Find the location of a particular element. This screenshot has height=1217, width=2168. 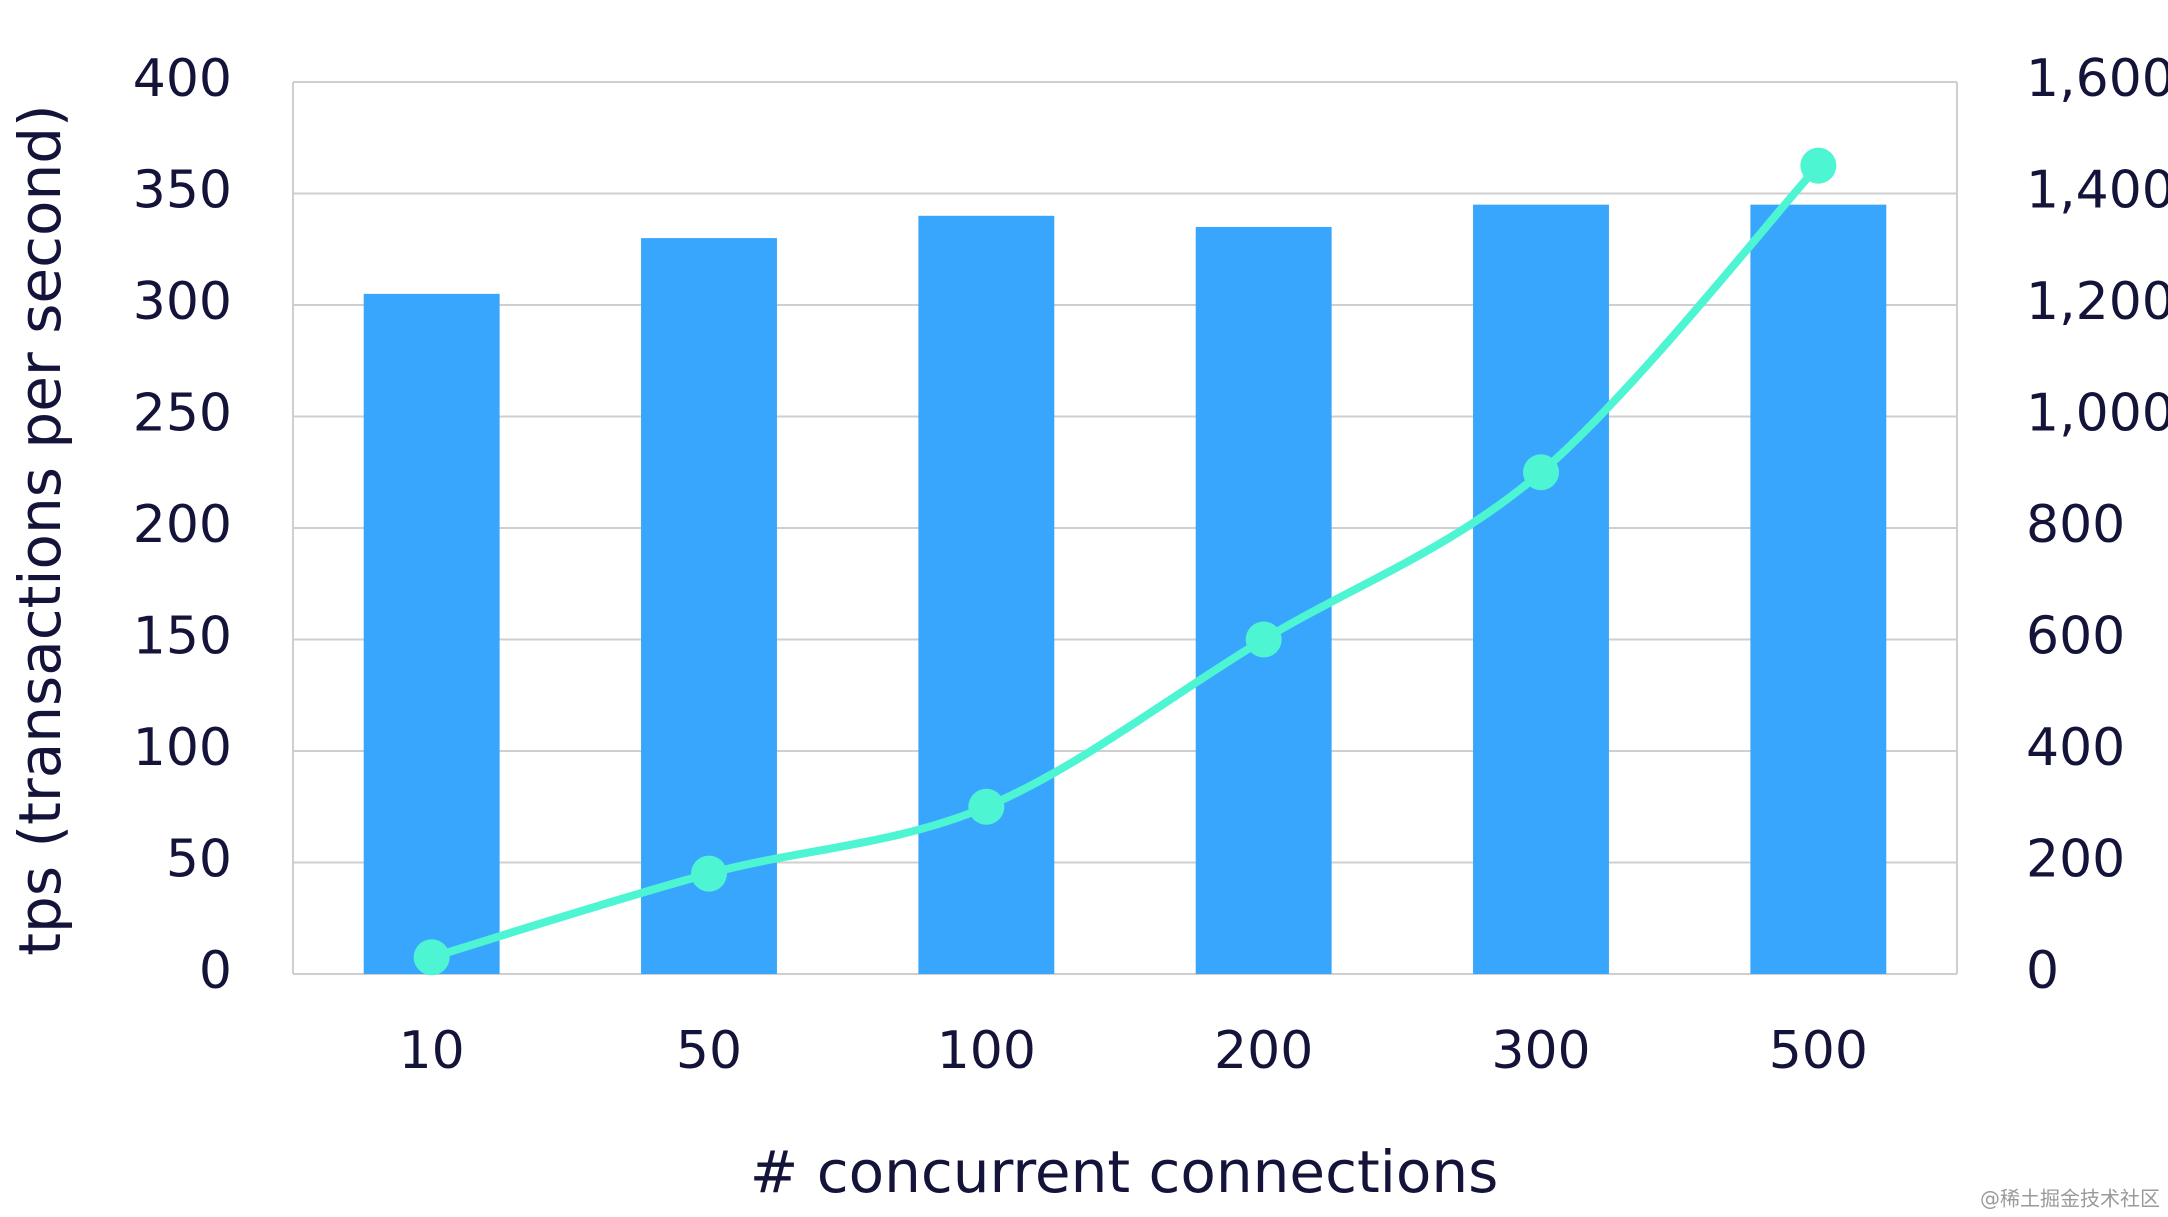

y2-tick-label: 200 is located at coordinates (2075, 860).